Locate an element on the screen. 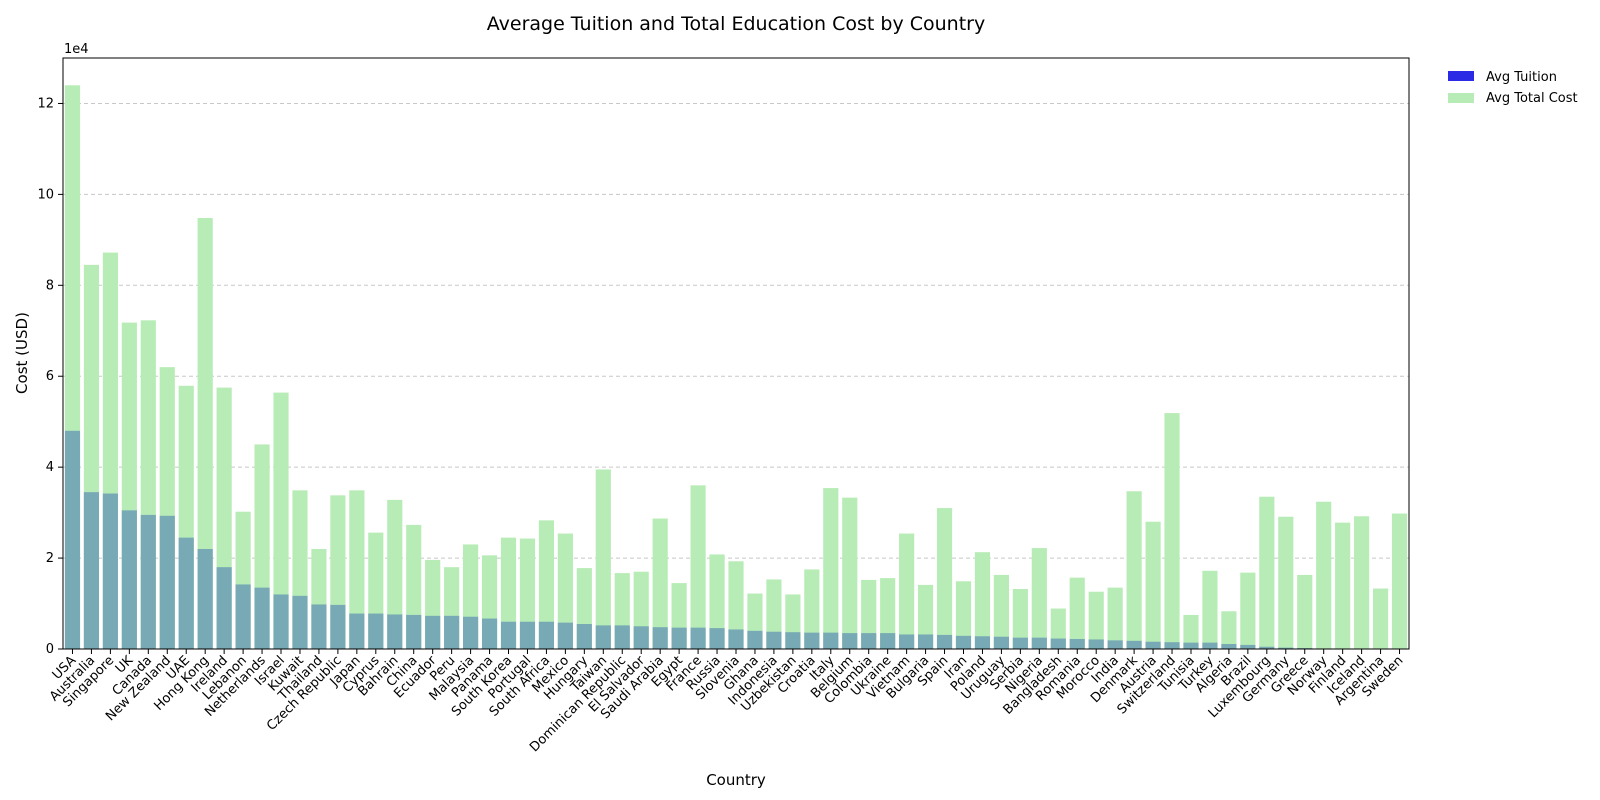  bar-total-spain is located at coordinates (944, 578).